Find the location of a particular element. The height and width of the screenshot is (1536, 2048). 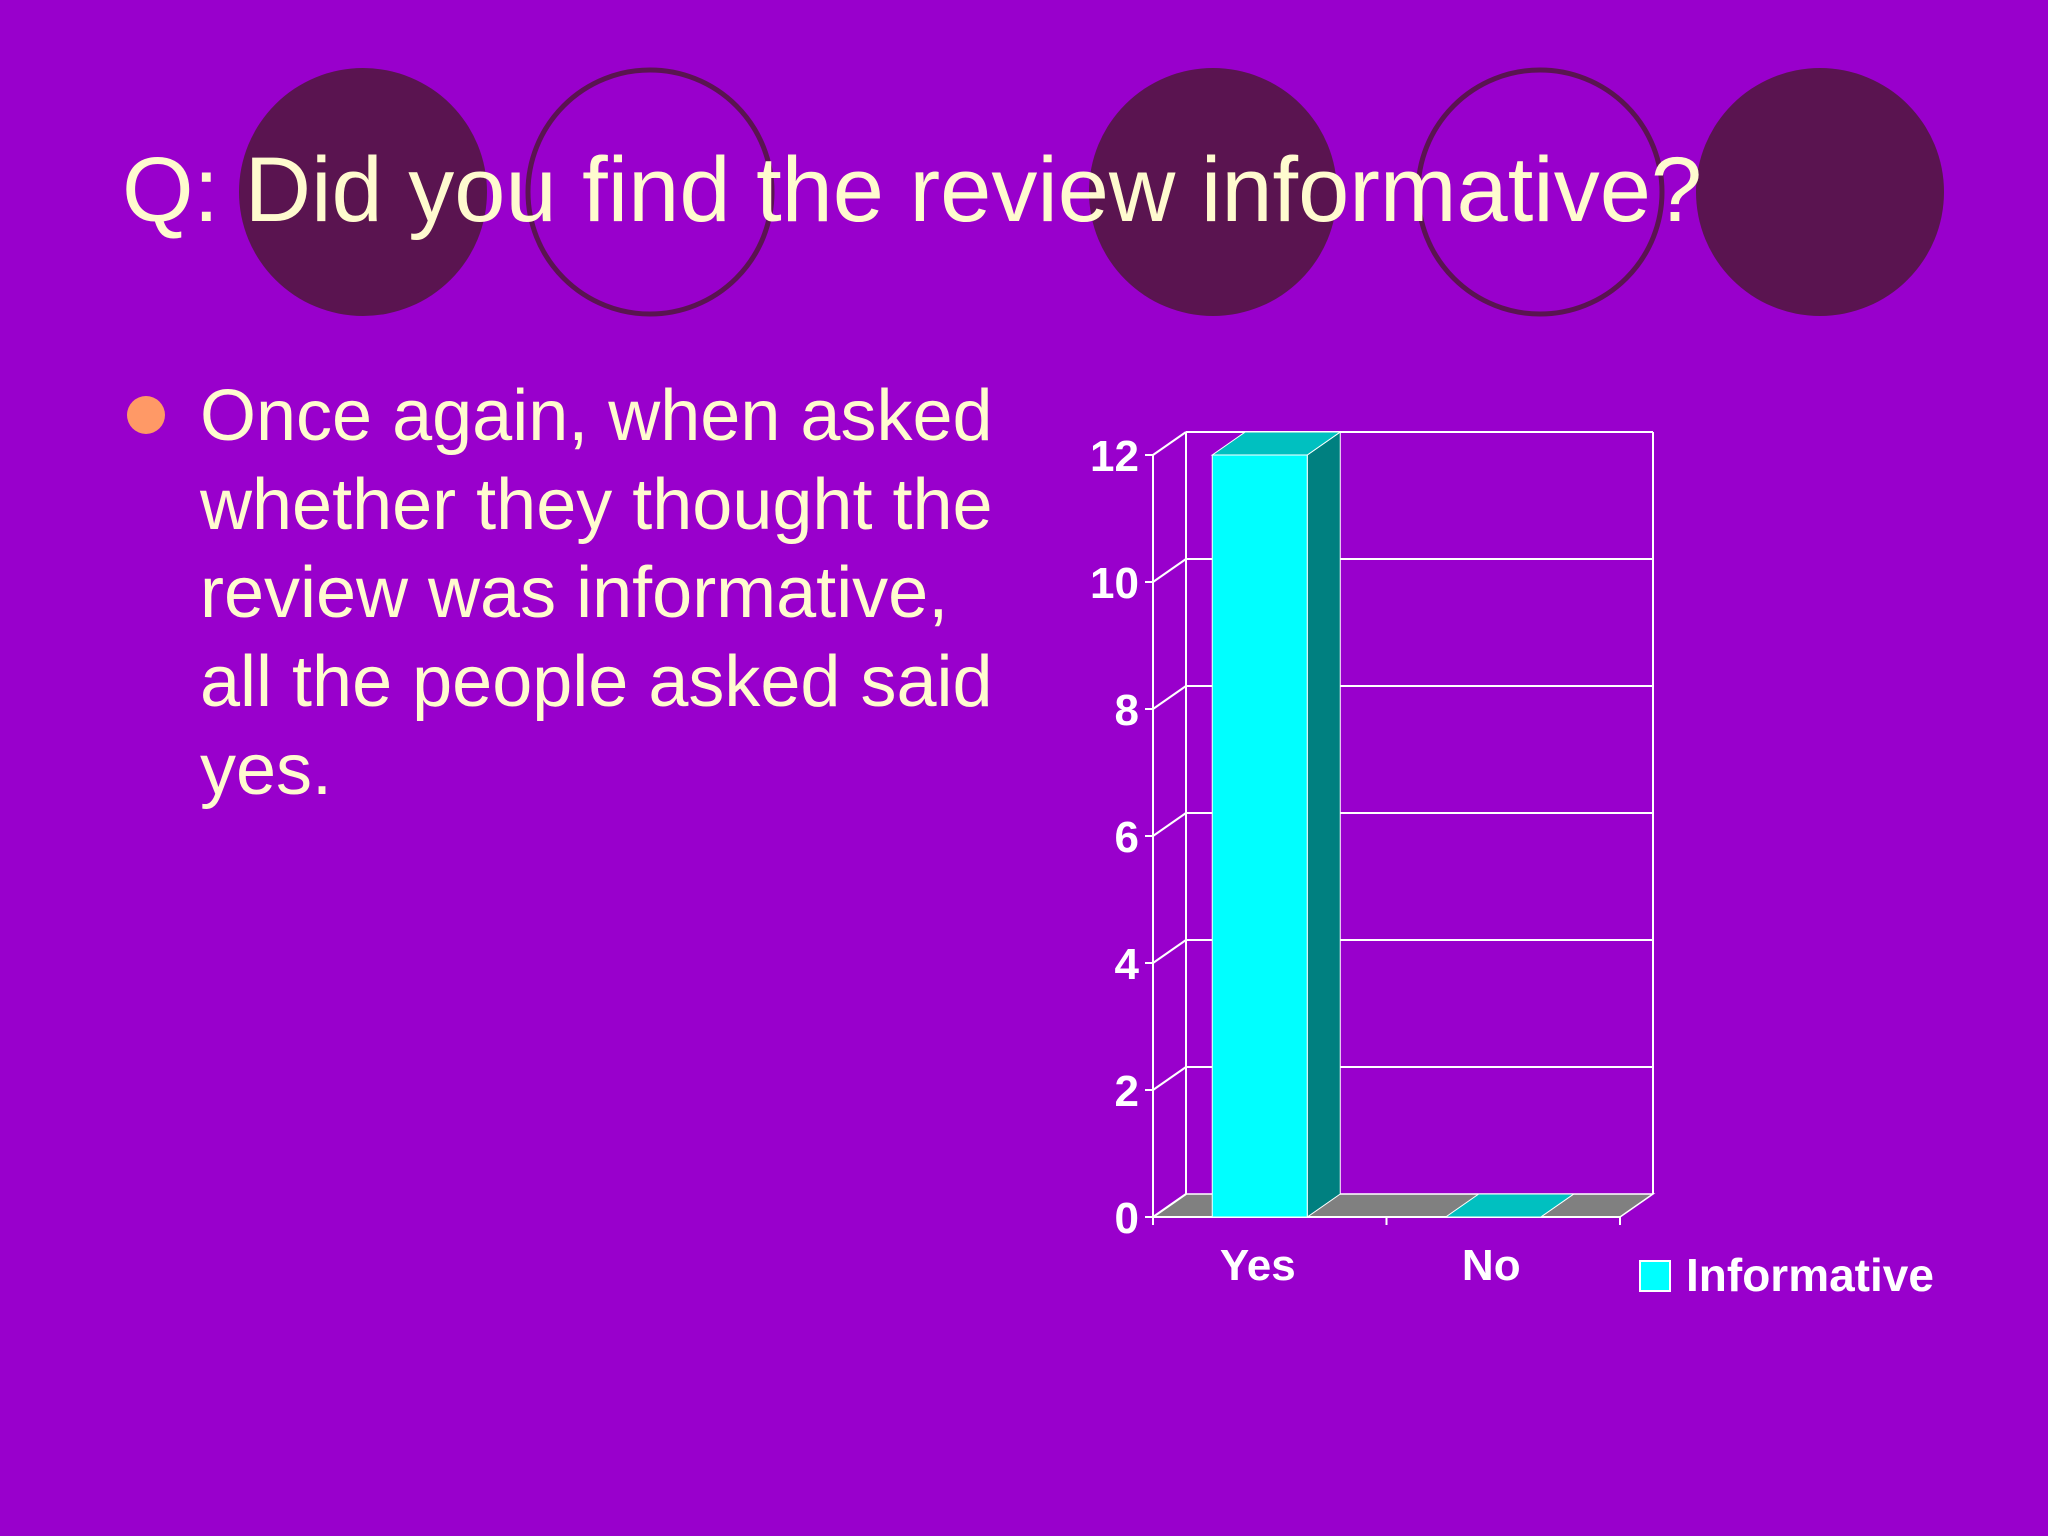

x-tick-label-yes: Yes is located at coordinates (1258, 1265).